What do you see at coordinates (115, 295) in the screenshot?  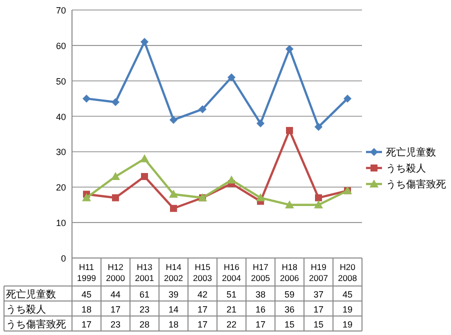 I see `data-label: 44` at bounding box center [115, 295].